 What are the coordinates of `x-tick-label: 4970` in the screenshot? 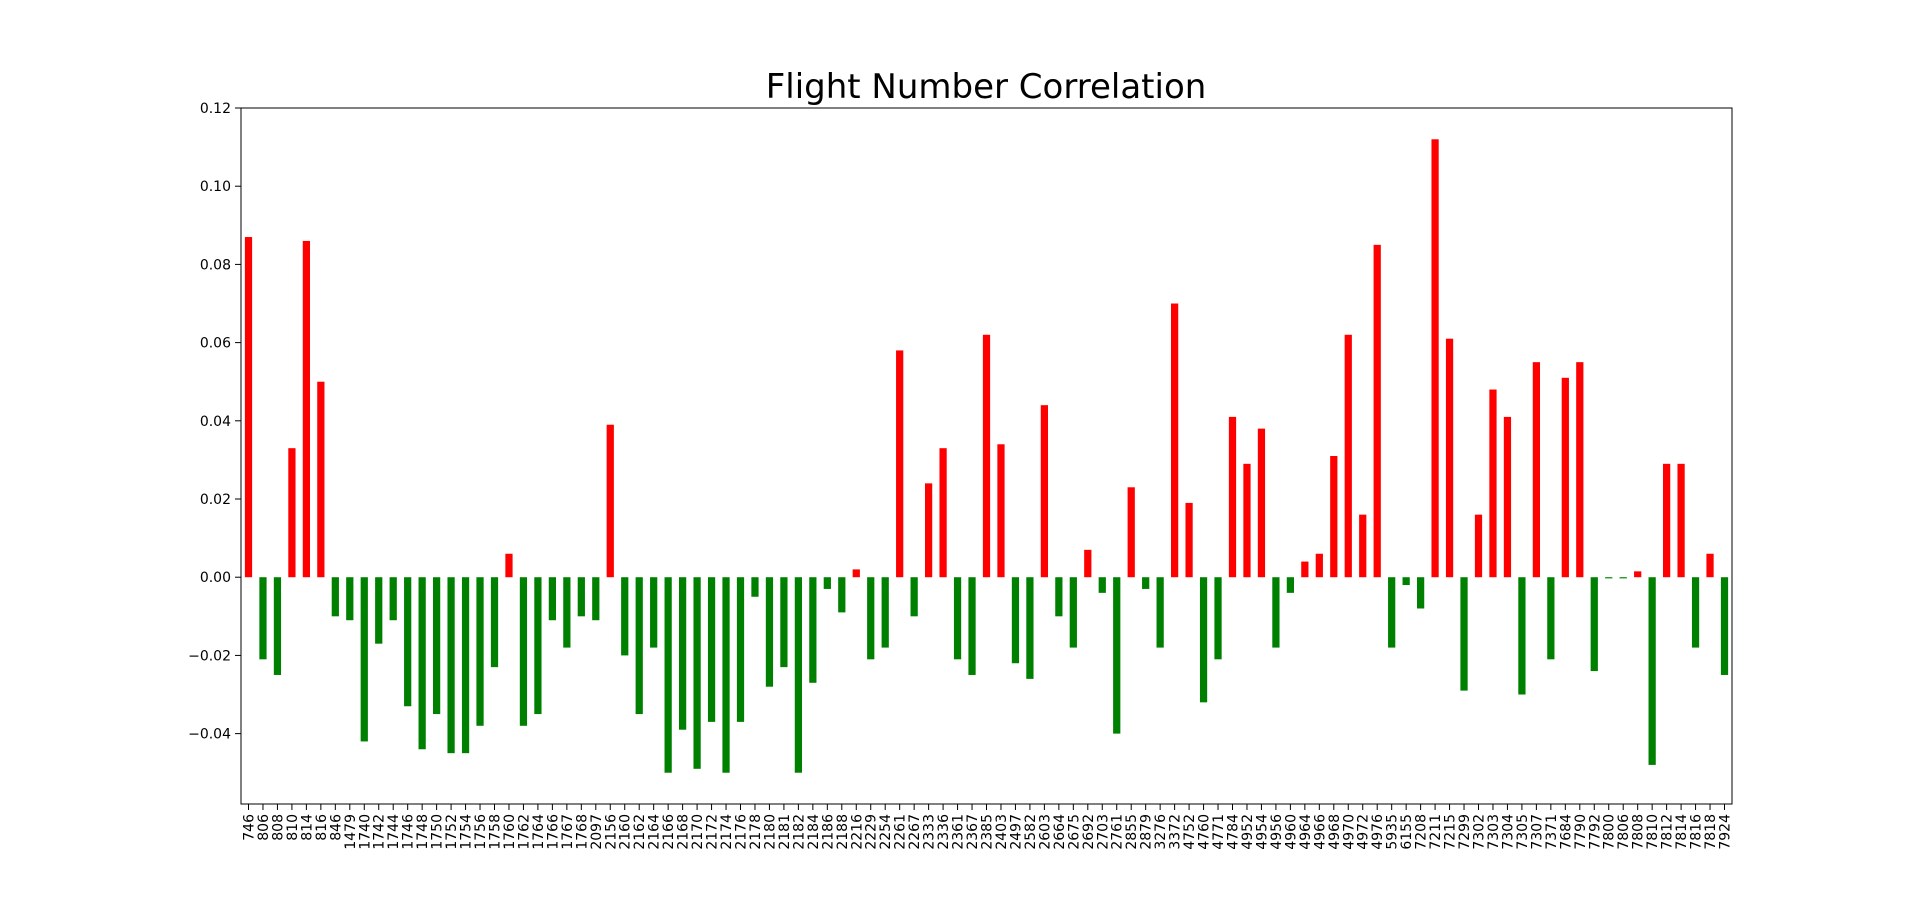 It's located at (1349, 832).